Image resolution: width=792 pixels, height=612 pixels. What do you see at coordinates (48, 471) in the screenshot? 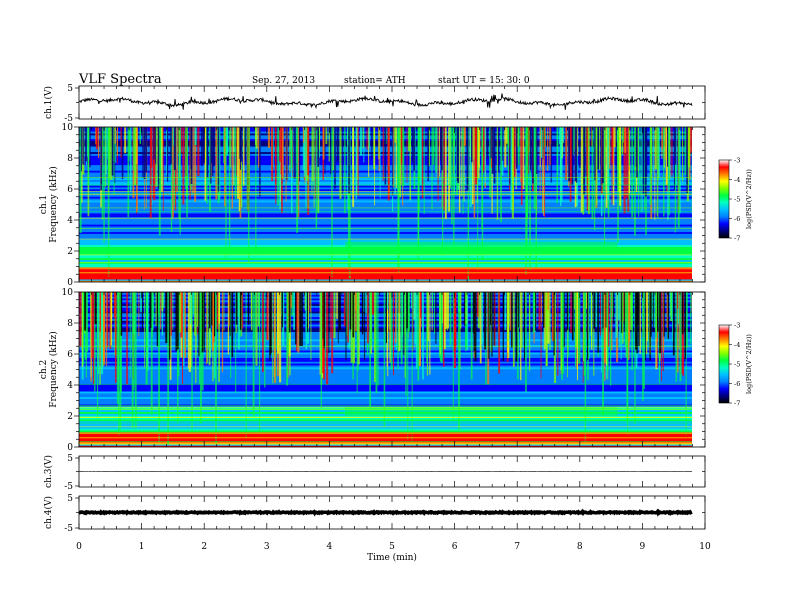
I see `y-axis-label-line: ch.3(V)` at bounding box center [48, 471].